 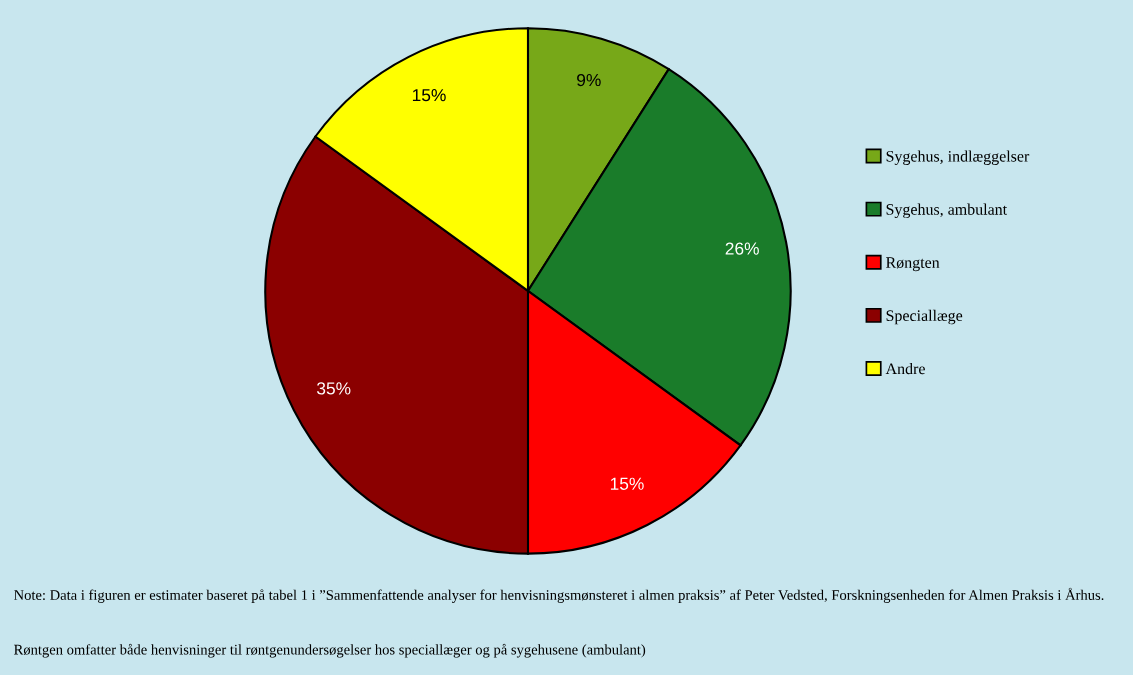 I want to click on text: Røntgen omfatter både henvisninger til røntgenundersøgelser hos speciallæger og på sygehusene (ambulant), so click(x=330, y=650).